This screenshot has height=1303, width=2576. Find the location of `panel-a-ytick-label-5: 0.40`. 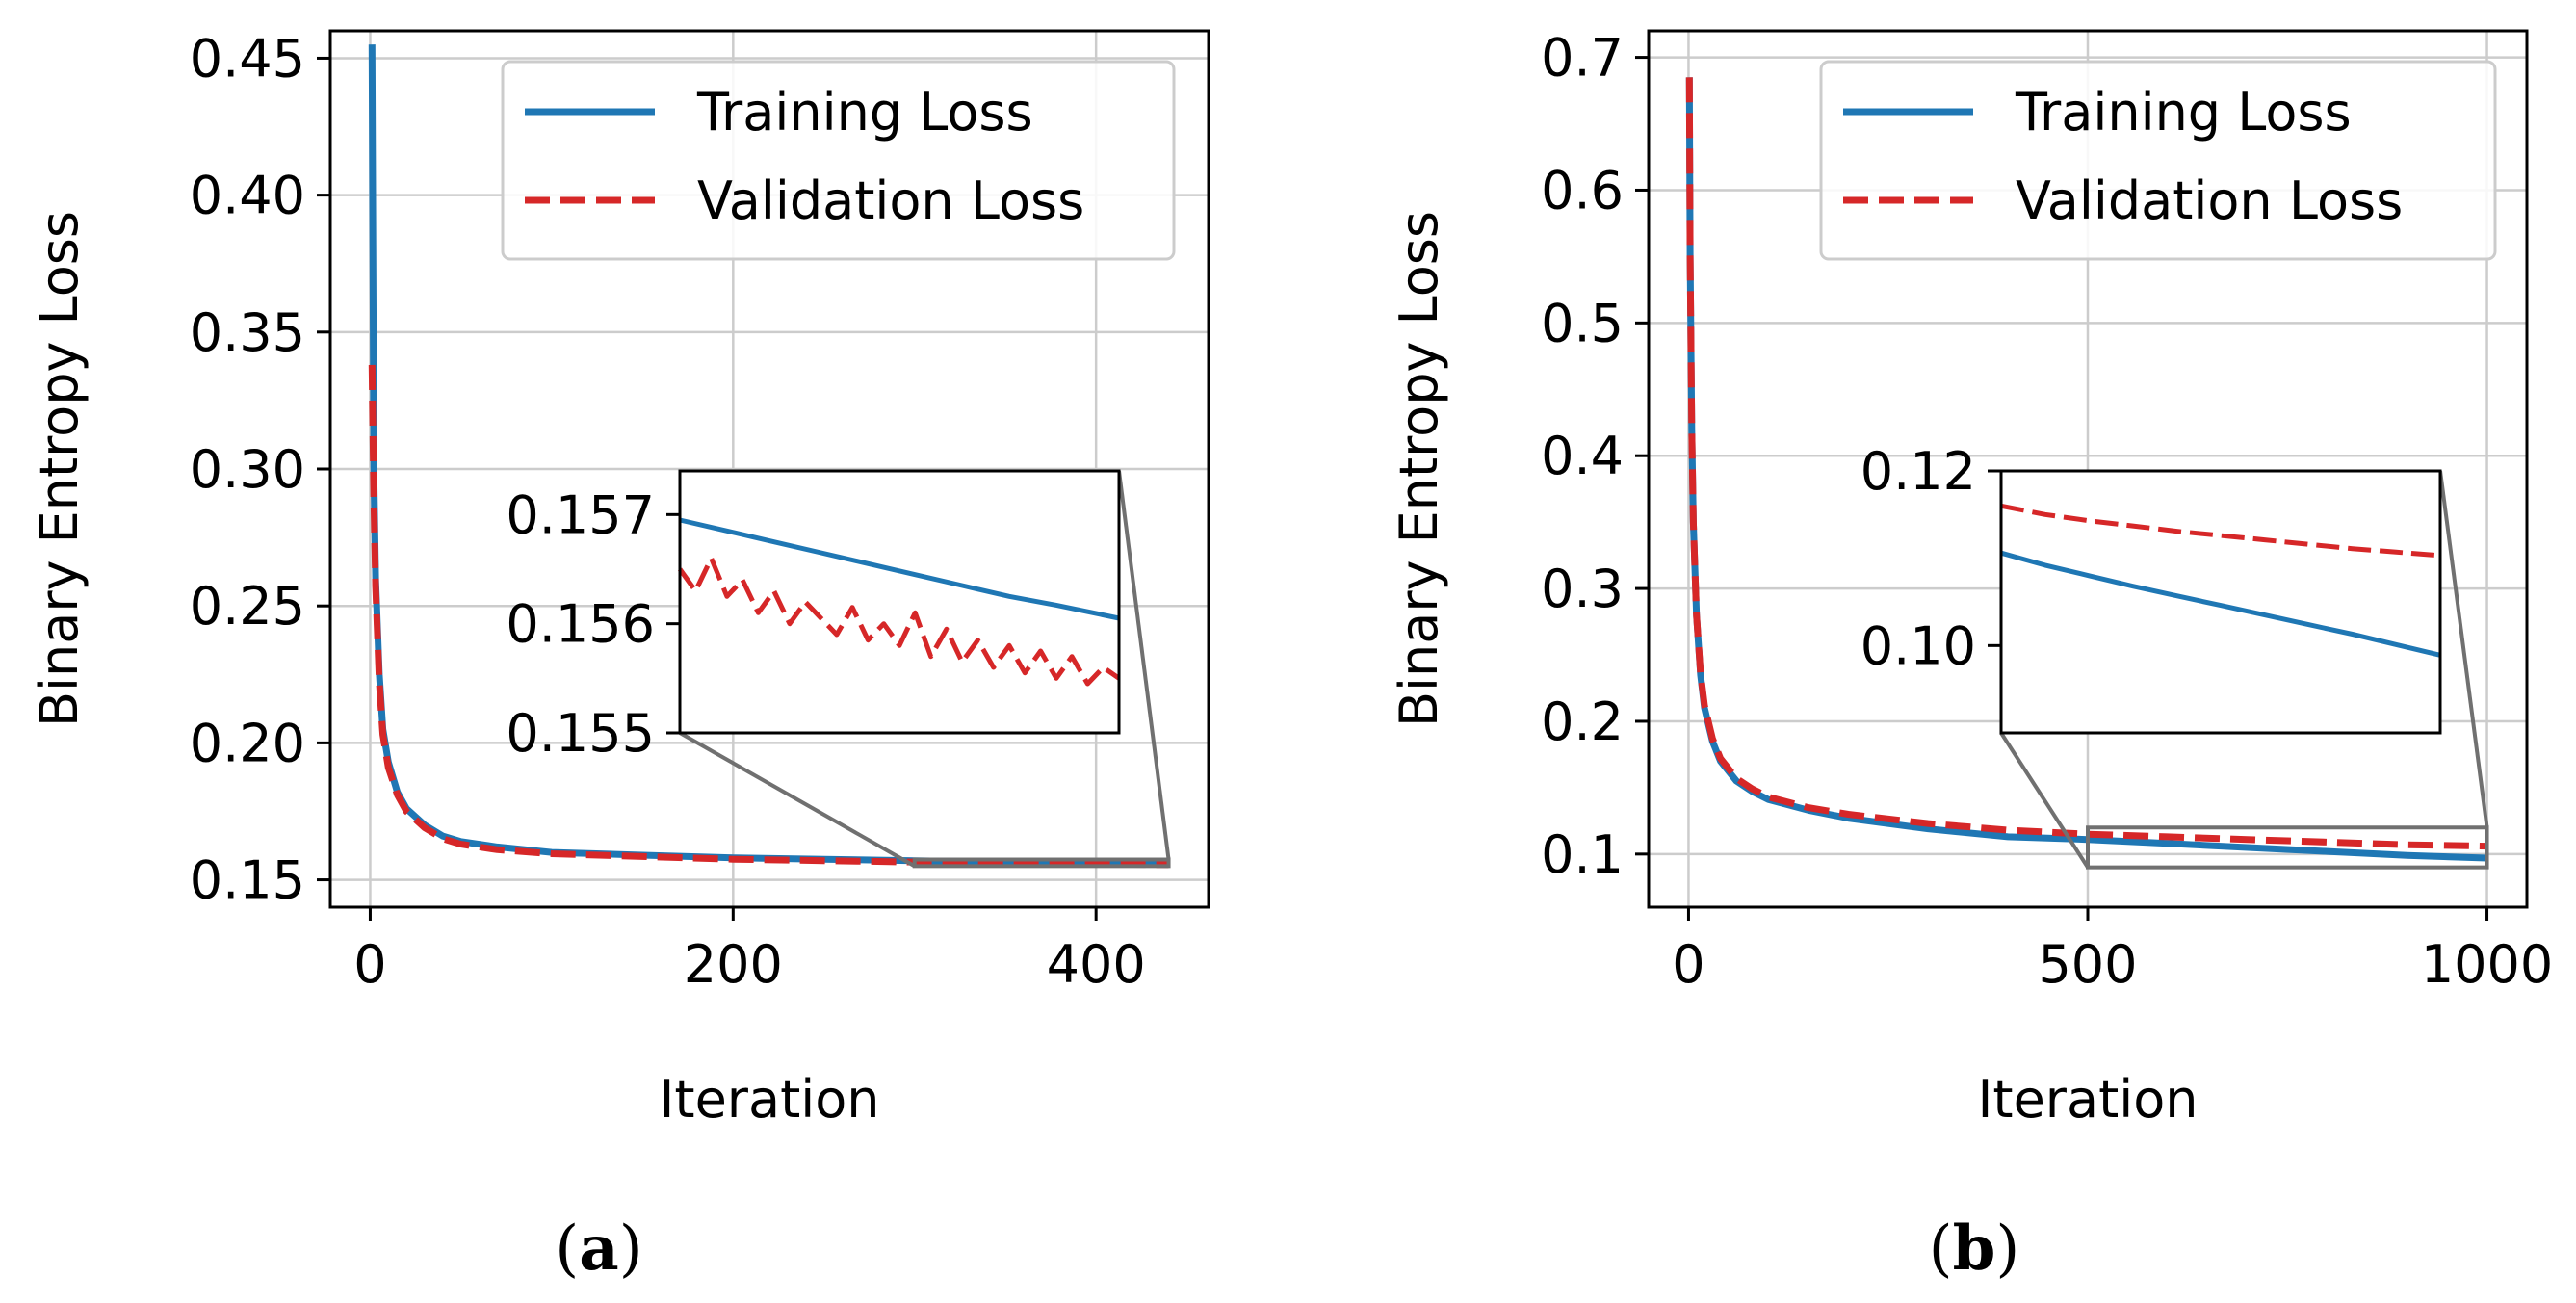

panel-a-ytick-label-5: 0.40 is located at coordinates (247, 196).